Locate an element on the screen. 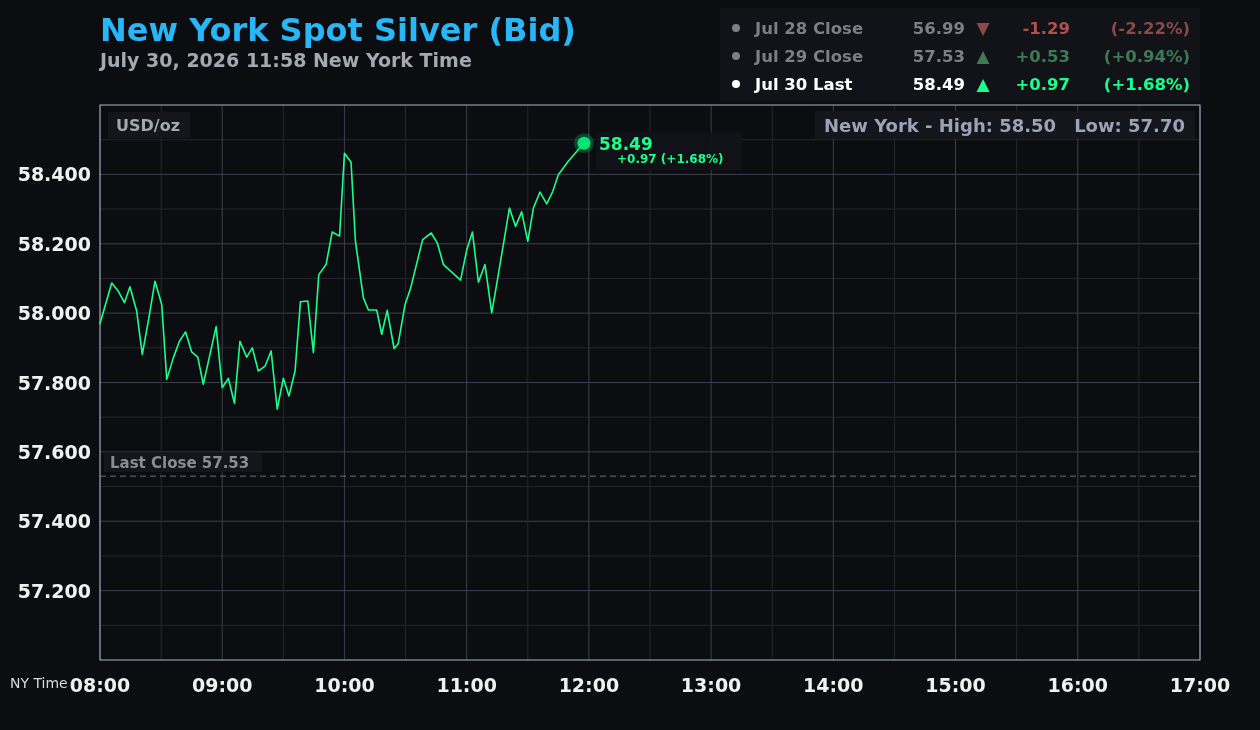 The image size is (1260, 730). x-tick-label: 16:00 is located at coordinates (1078, 685).